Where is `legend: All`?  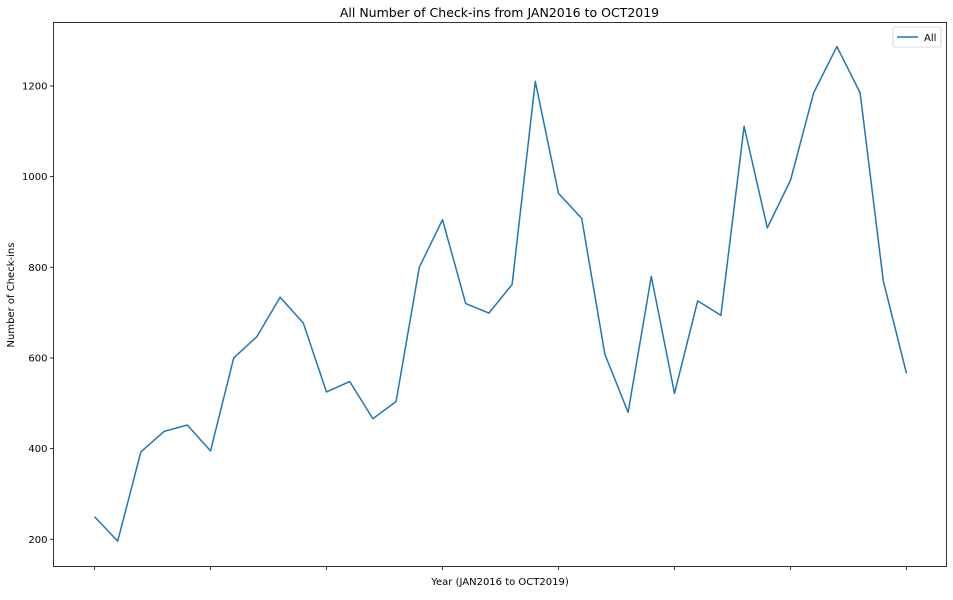
legend: All is located at coordinates (917, 37).